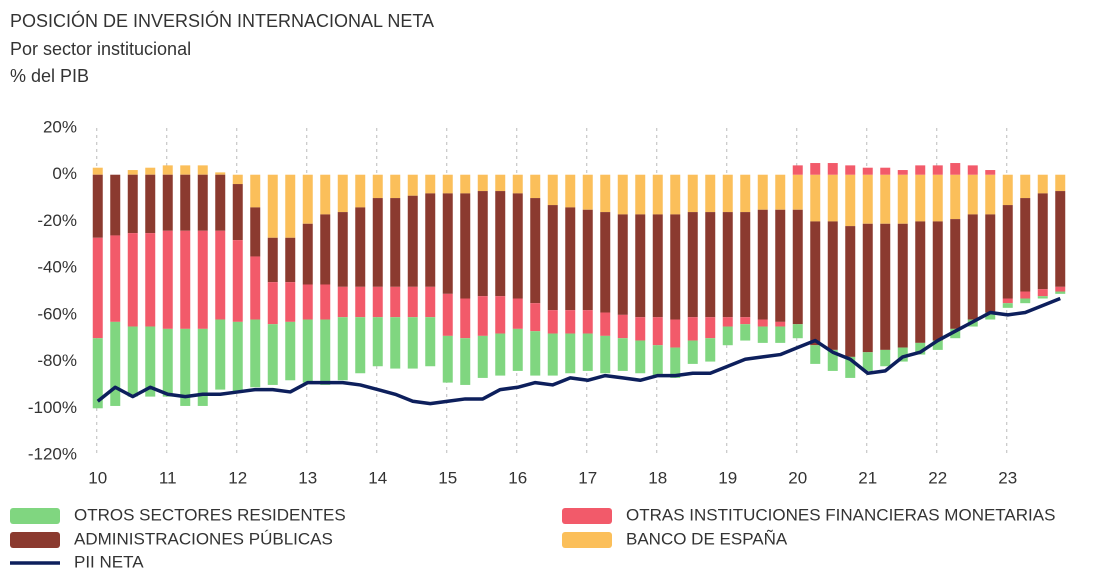 Image resolution: width=1099 pixels, height=569 pixels. Describe the element at coordinates (203, 538) in the screenshot. I see `legend-label: ADMINISTRACIONES PÚBLICAS` at that location.